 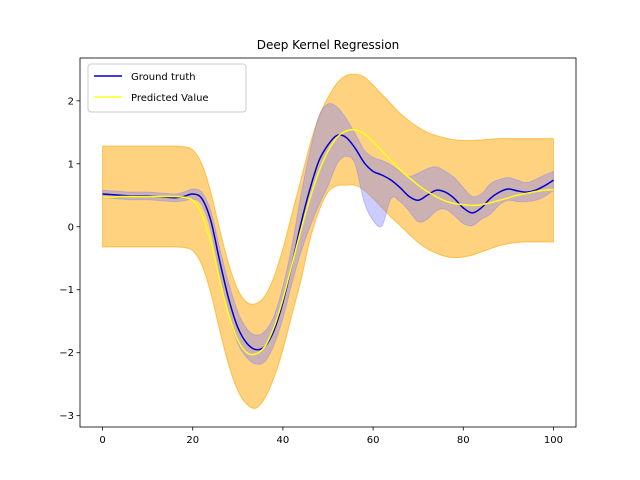 I want to click on y-tick-label: 2, so click(x=71, y=101).